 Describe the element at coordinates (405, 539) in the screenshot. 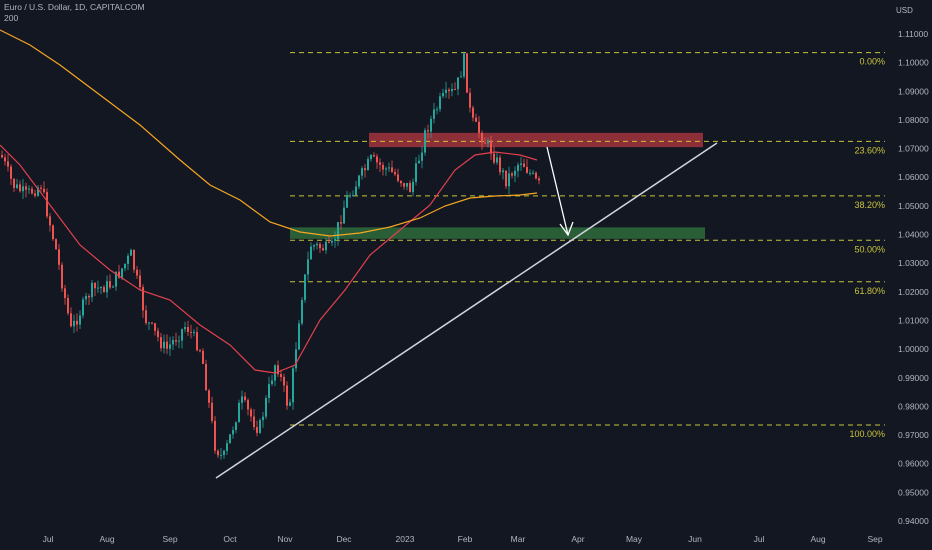

I see `x-tick-label: 2023` at that location.